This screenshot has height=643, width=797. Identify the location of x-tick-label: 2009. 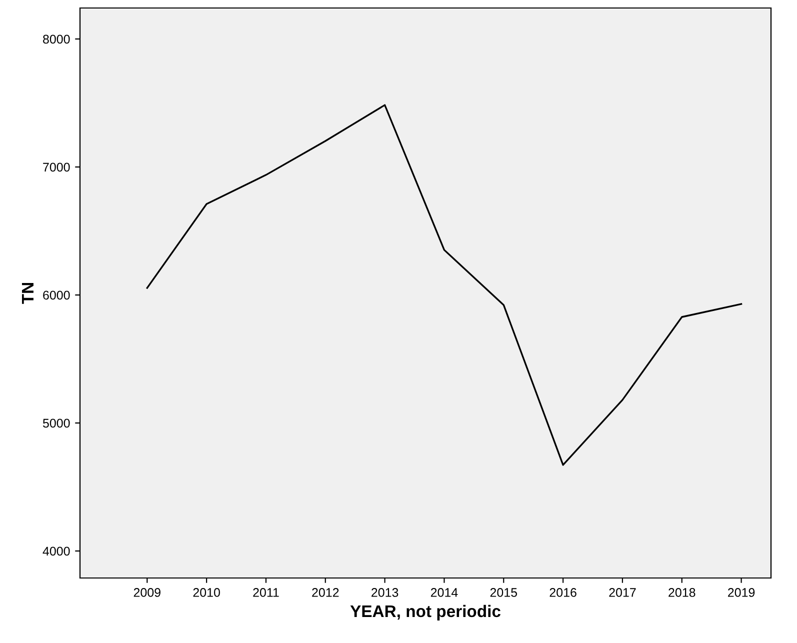
(147, 592).